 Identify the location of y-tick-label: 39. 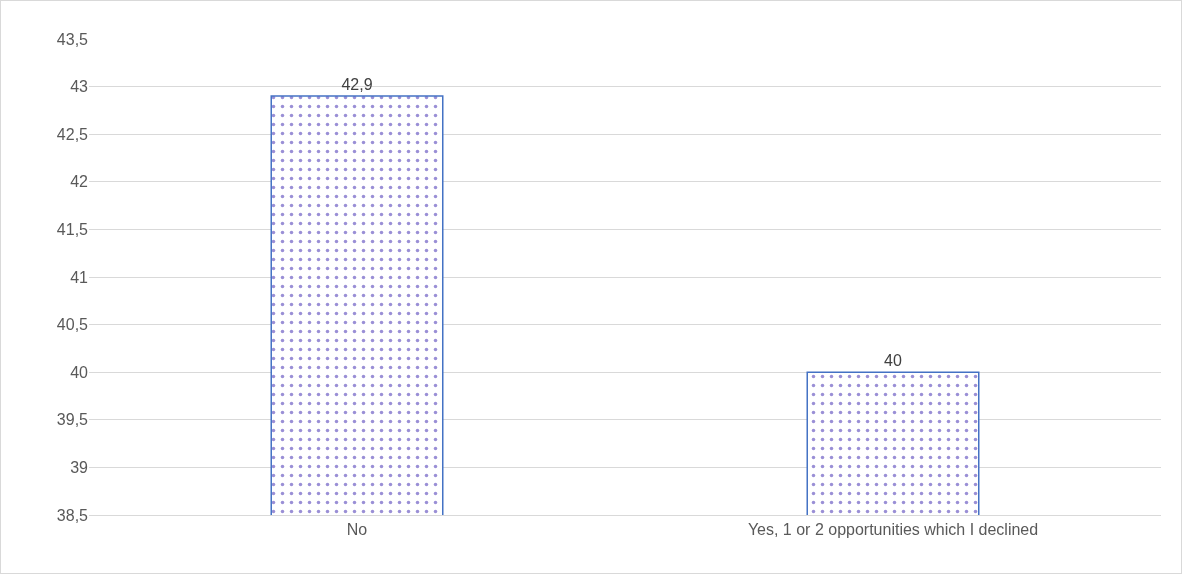
(79, 467).